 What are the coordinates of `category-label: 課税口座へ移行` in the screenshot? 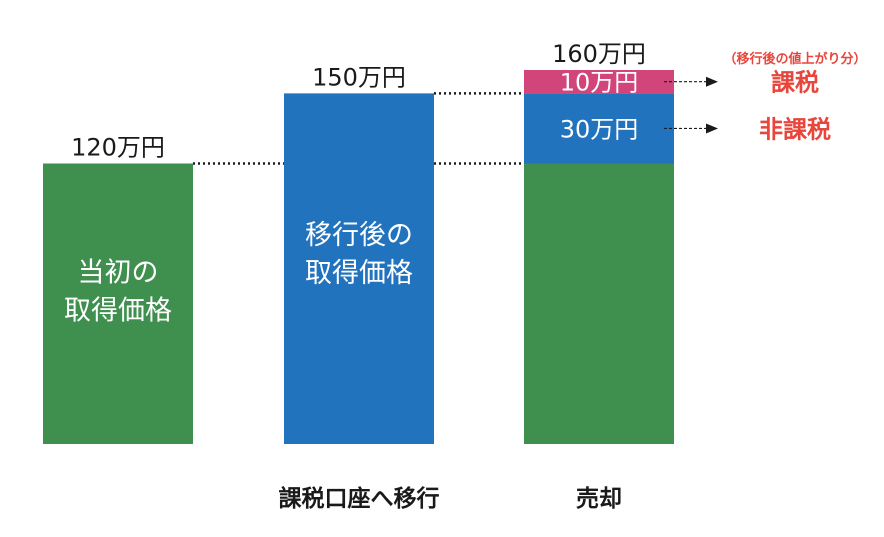 It's located at (359, 498).